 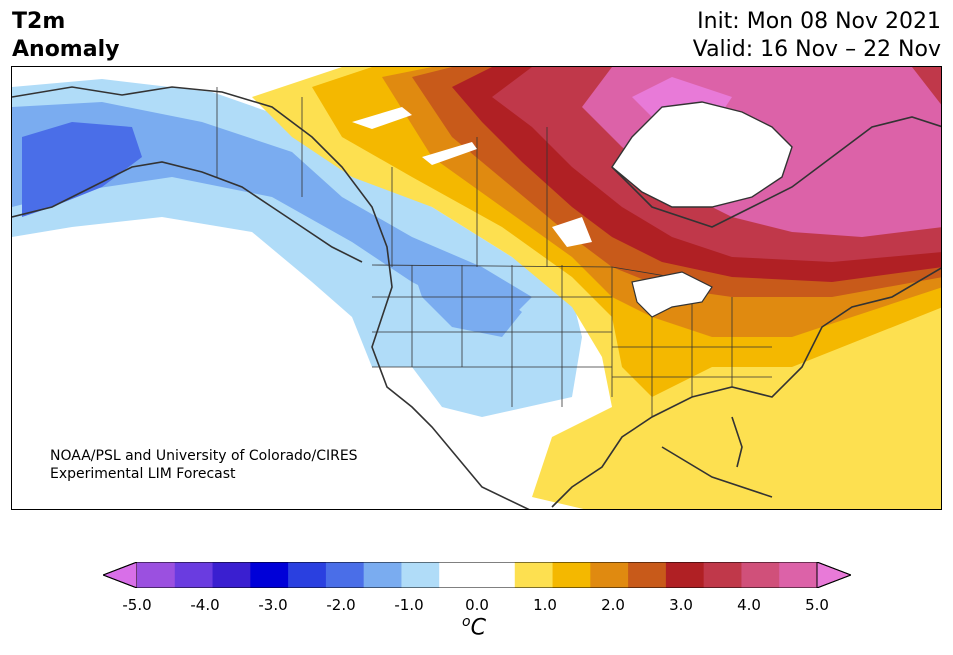 I want to click on colorbar-extend-high, so click(x=833, y=575).